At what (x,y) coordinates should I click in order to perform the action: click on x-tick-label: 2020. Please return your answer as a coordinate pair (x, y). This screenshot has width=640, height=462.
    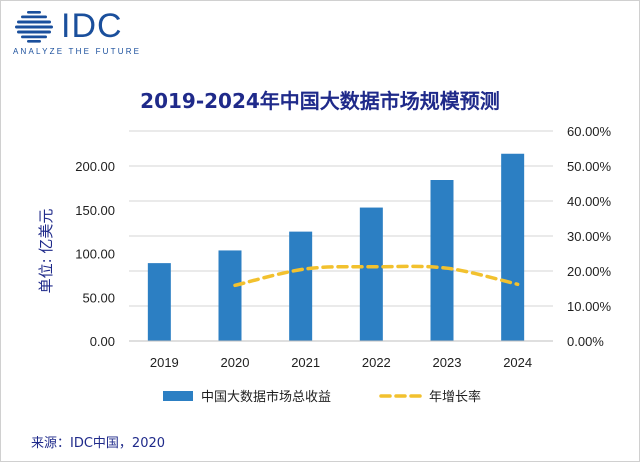
    Looking at the image, I should click on (235, 362).